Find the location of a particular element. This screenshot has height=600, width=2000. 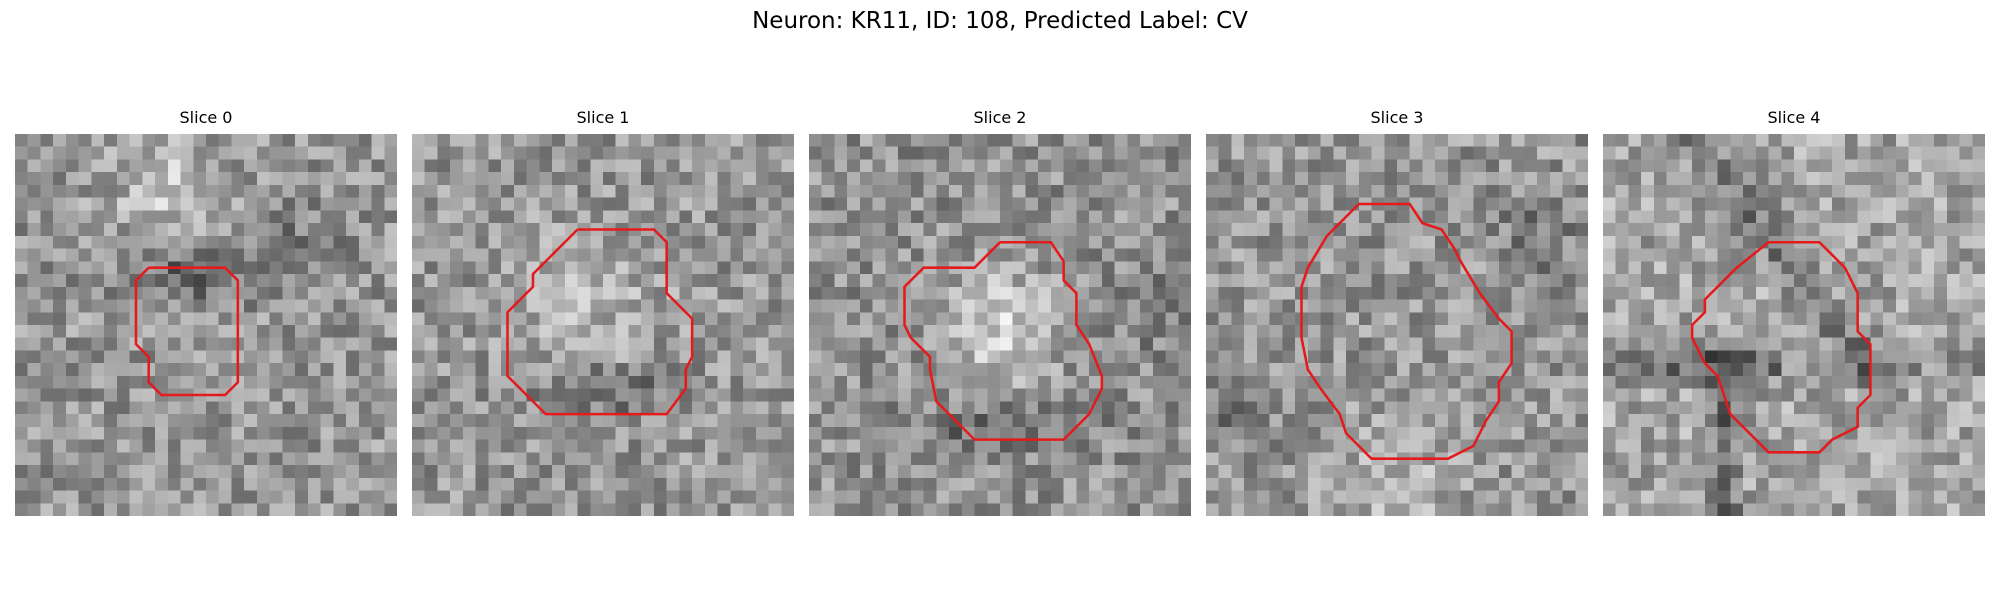

slice-title: Slice 4 is located at coordinates (1794, 117).